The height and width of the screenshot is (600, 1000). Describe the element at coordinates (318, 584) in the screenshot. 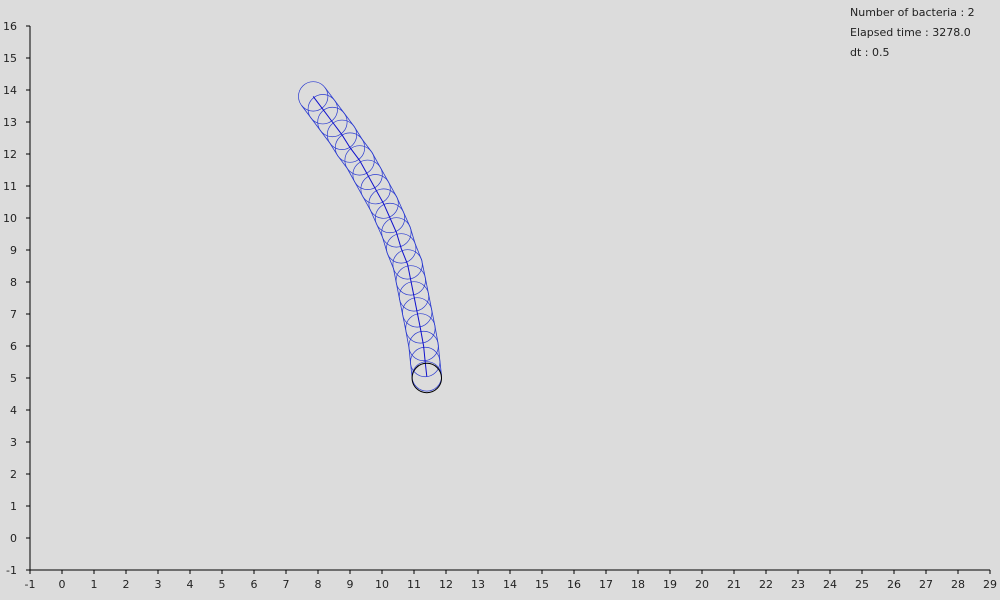

I see `x-tick-label: 8` at that location.